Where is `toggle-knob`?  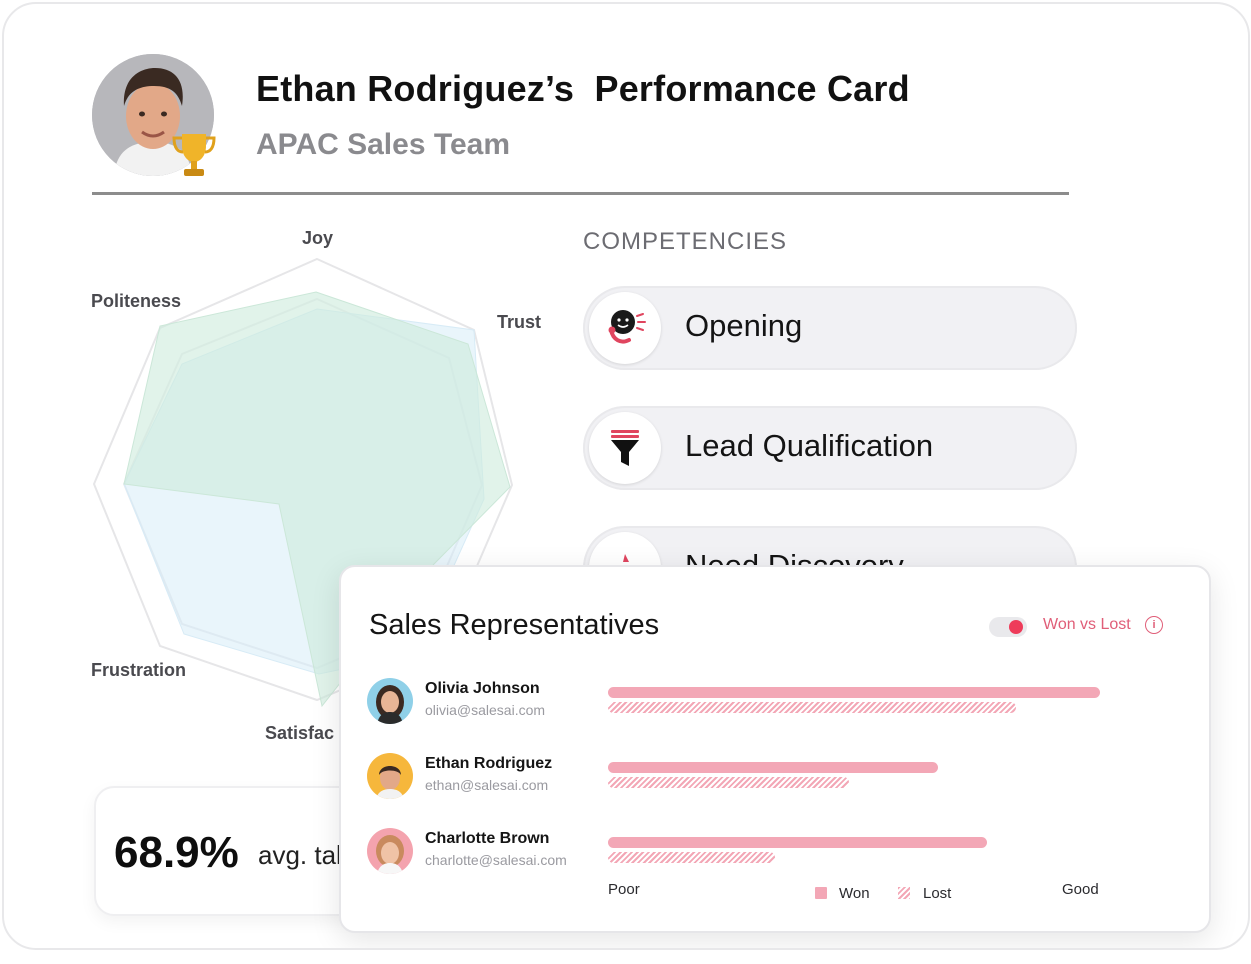
toggle-knob is located at coordinates (1016, 627).